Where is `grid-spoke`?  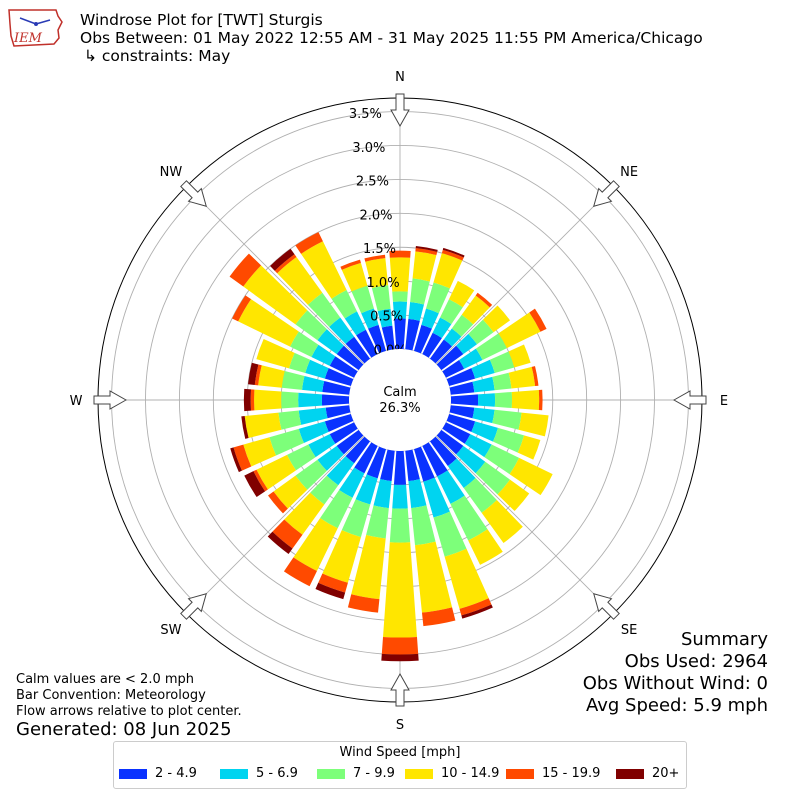 grid-spoke is located at coordinates (524, 524).